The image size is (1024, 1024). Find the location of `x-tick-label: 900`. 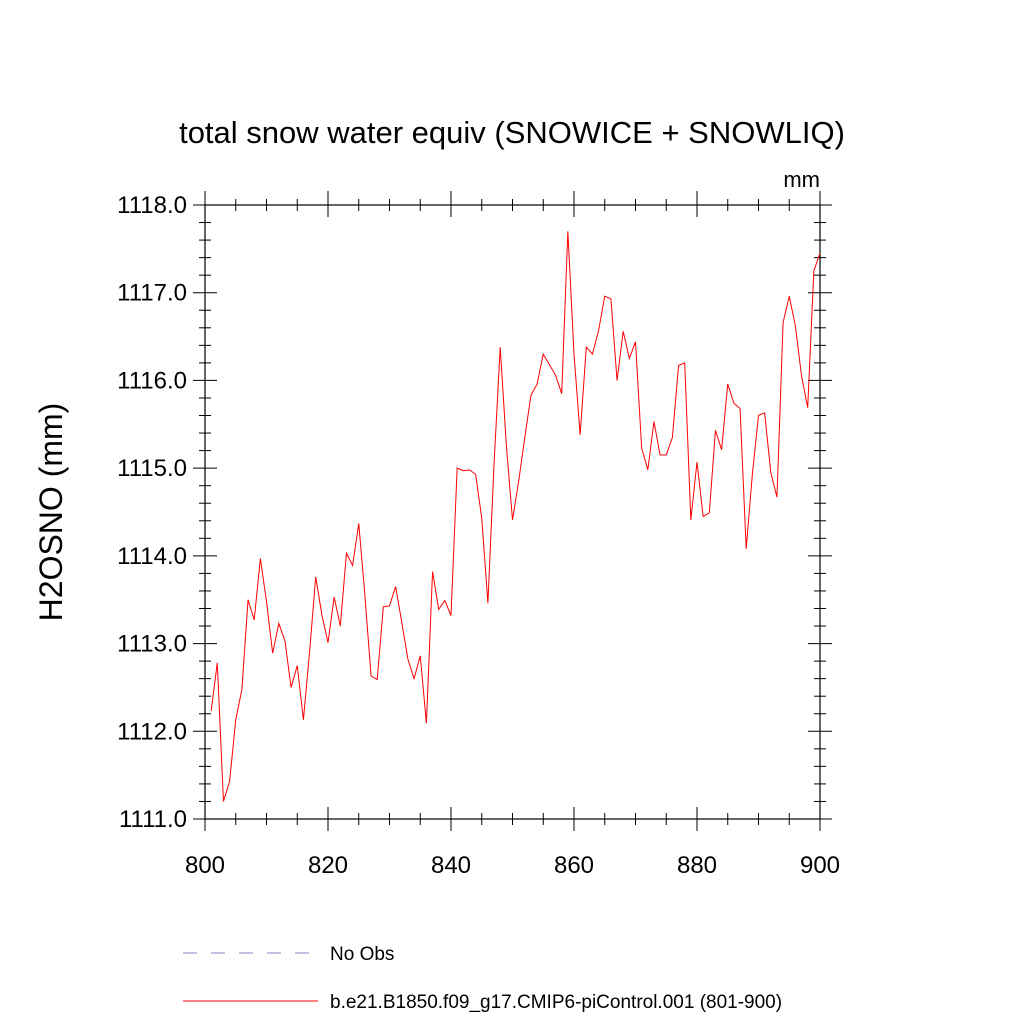

x-tick-label: 900 is located at coordinates (820, 865).